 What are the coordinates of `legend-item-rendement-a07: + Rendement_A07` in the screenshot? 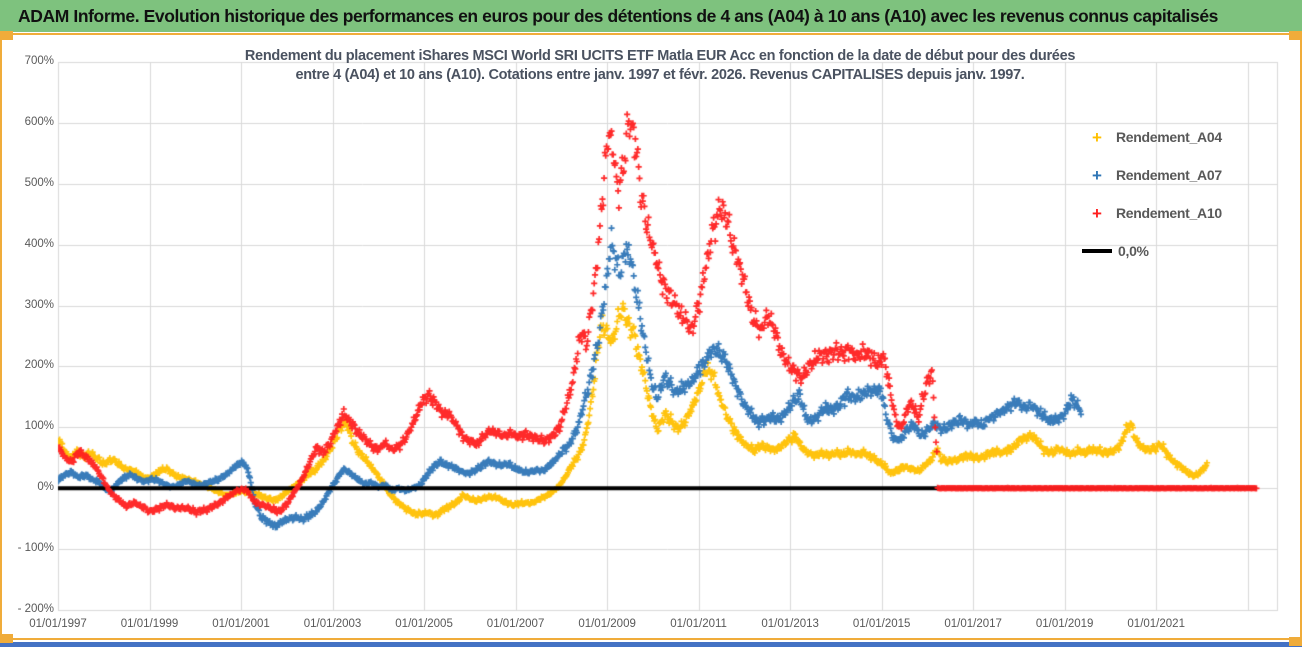 It's located at (1182, 175).